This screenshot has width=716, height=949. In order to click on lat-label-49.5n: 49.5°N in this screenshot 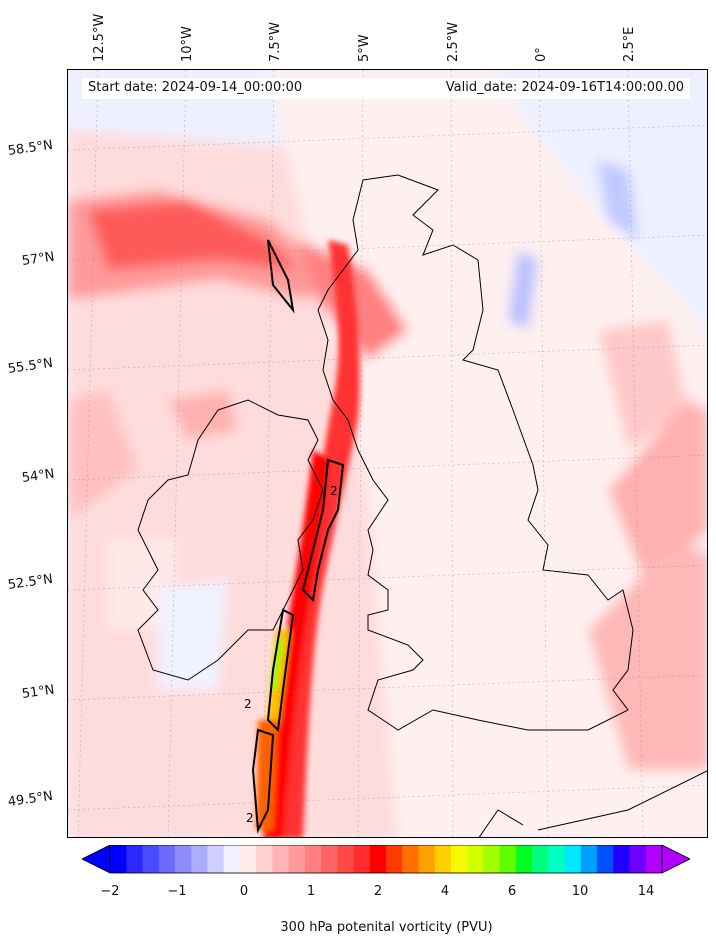, I will do `click(30, 799)`.